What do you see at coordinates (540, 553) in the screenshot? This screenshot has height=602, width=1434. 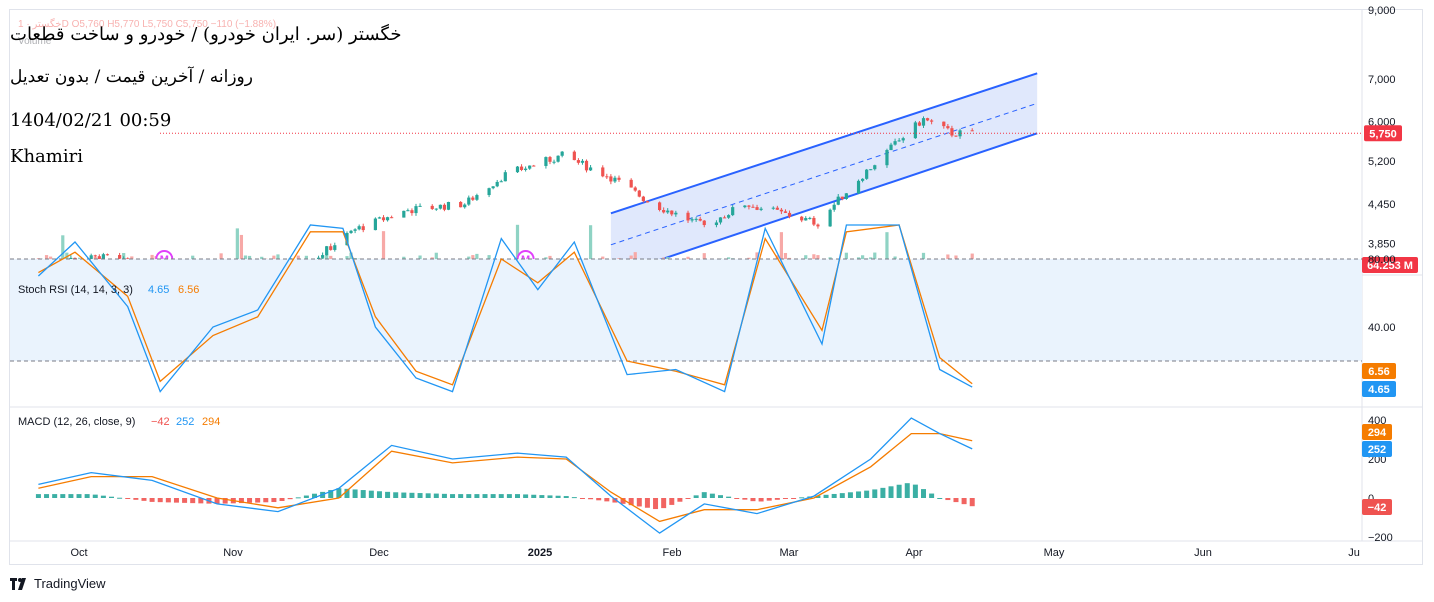 I see `time-axis-label: 2025` at bounding box center [540, 553].